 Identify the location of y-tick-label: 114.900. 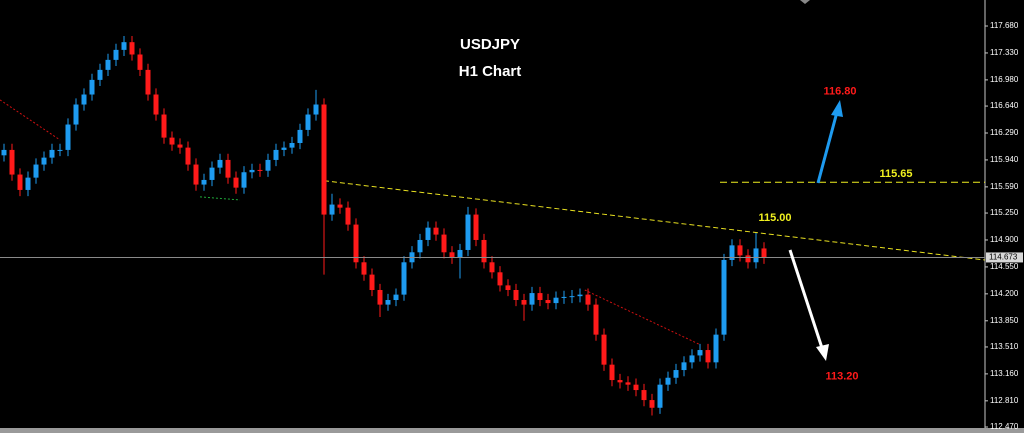
(1004, 239).